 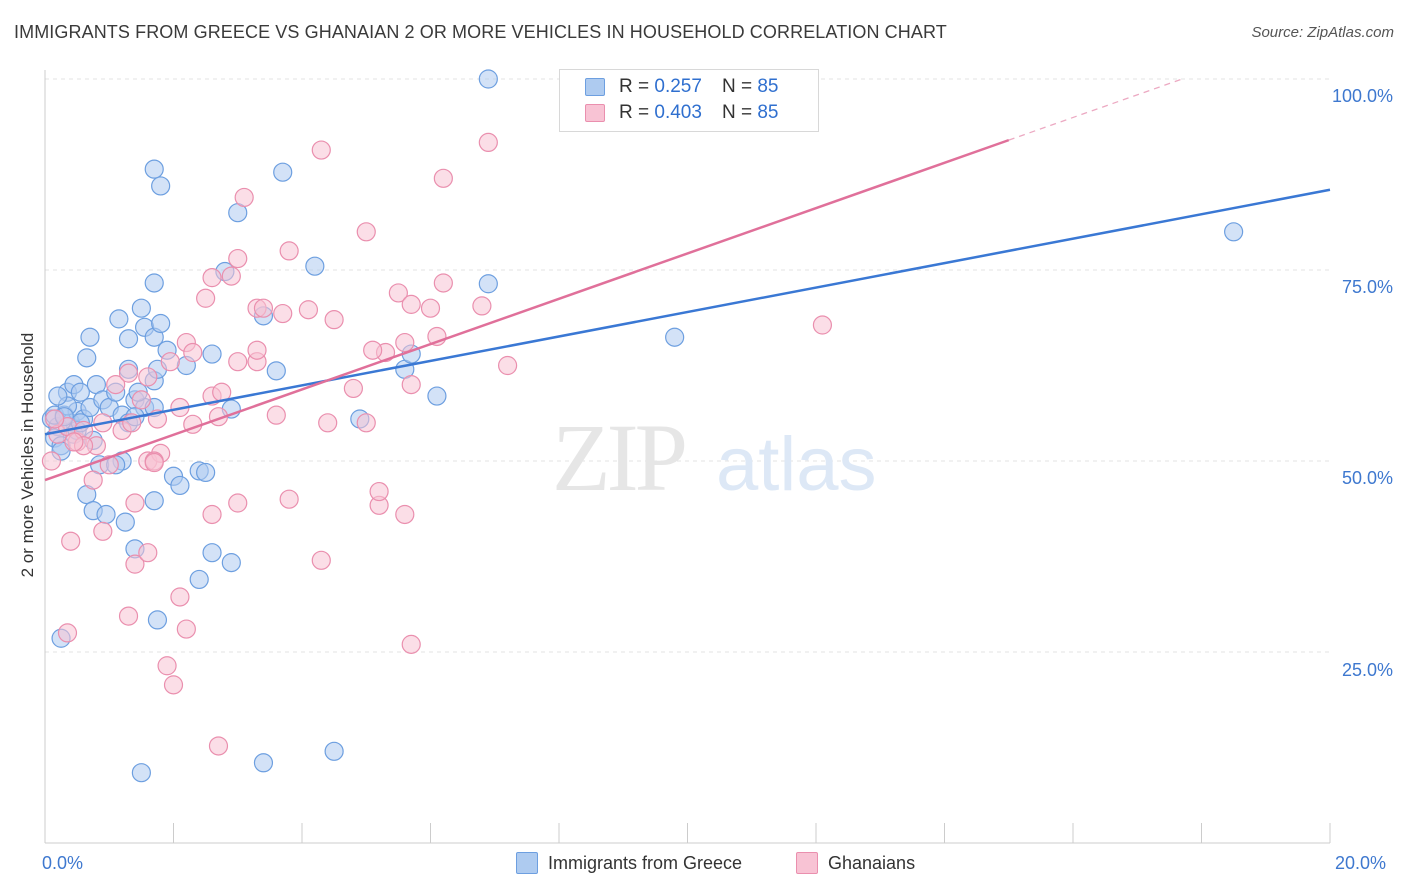 What do you see at coordinates (595, 87) in the screenshot?
I see `legend-swatch-greece` at bounding box center [595, 87].